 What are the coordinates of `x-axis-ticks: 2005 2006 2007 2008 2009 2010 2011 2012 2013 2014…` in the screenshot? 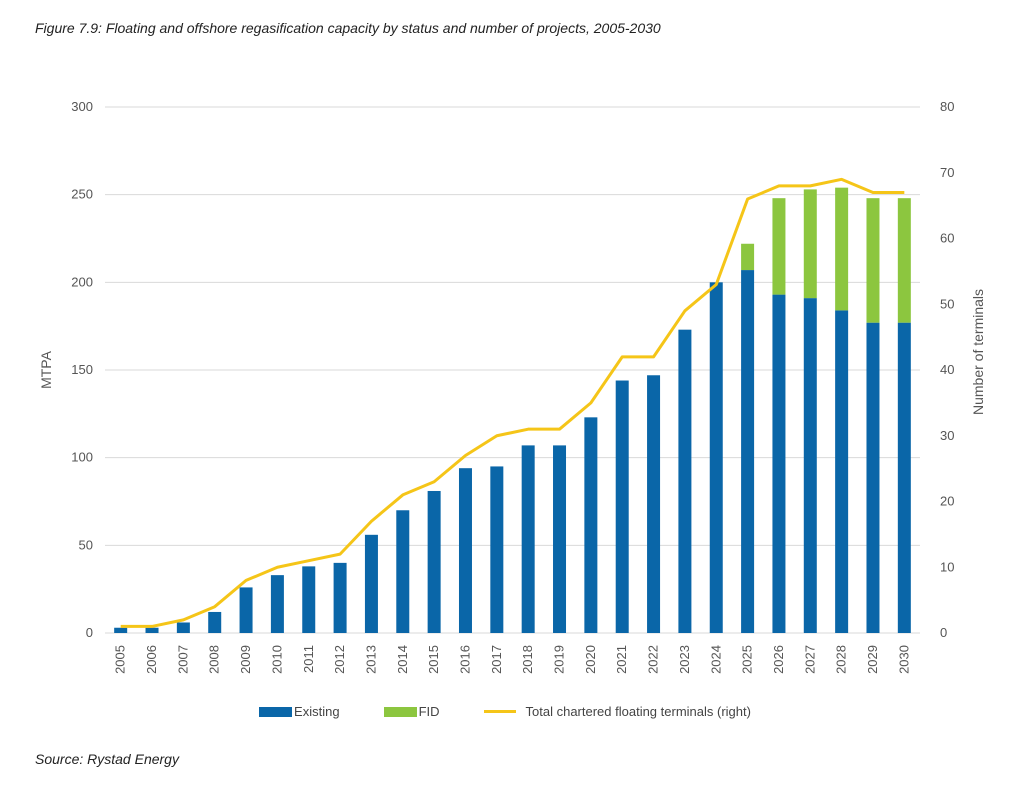 It's located at (512, 659).